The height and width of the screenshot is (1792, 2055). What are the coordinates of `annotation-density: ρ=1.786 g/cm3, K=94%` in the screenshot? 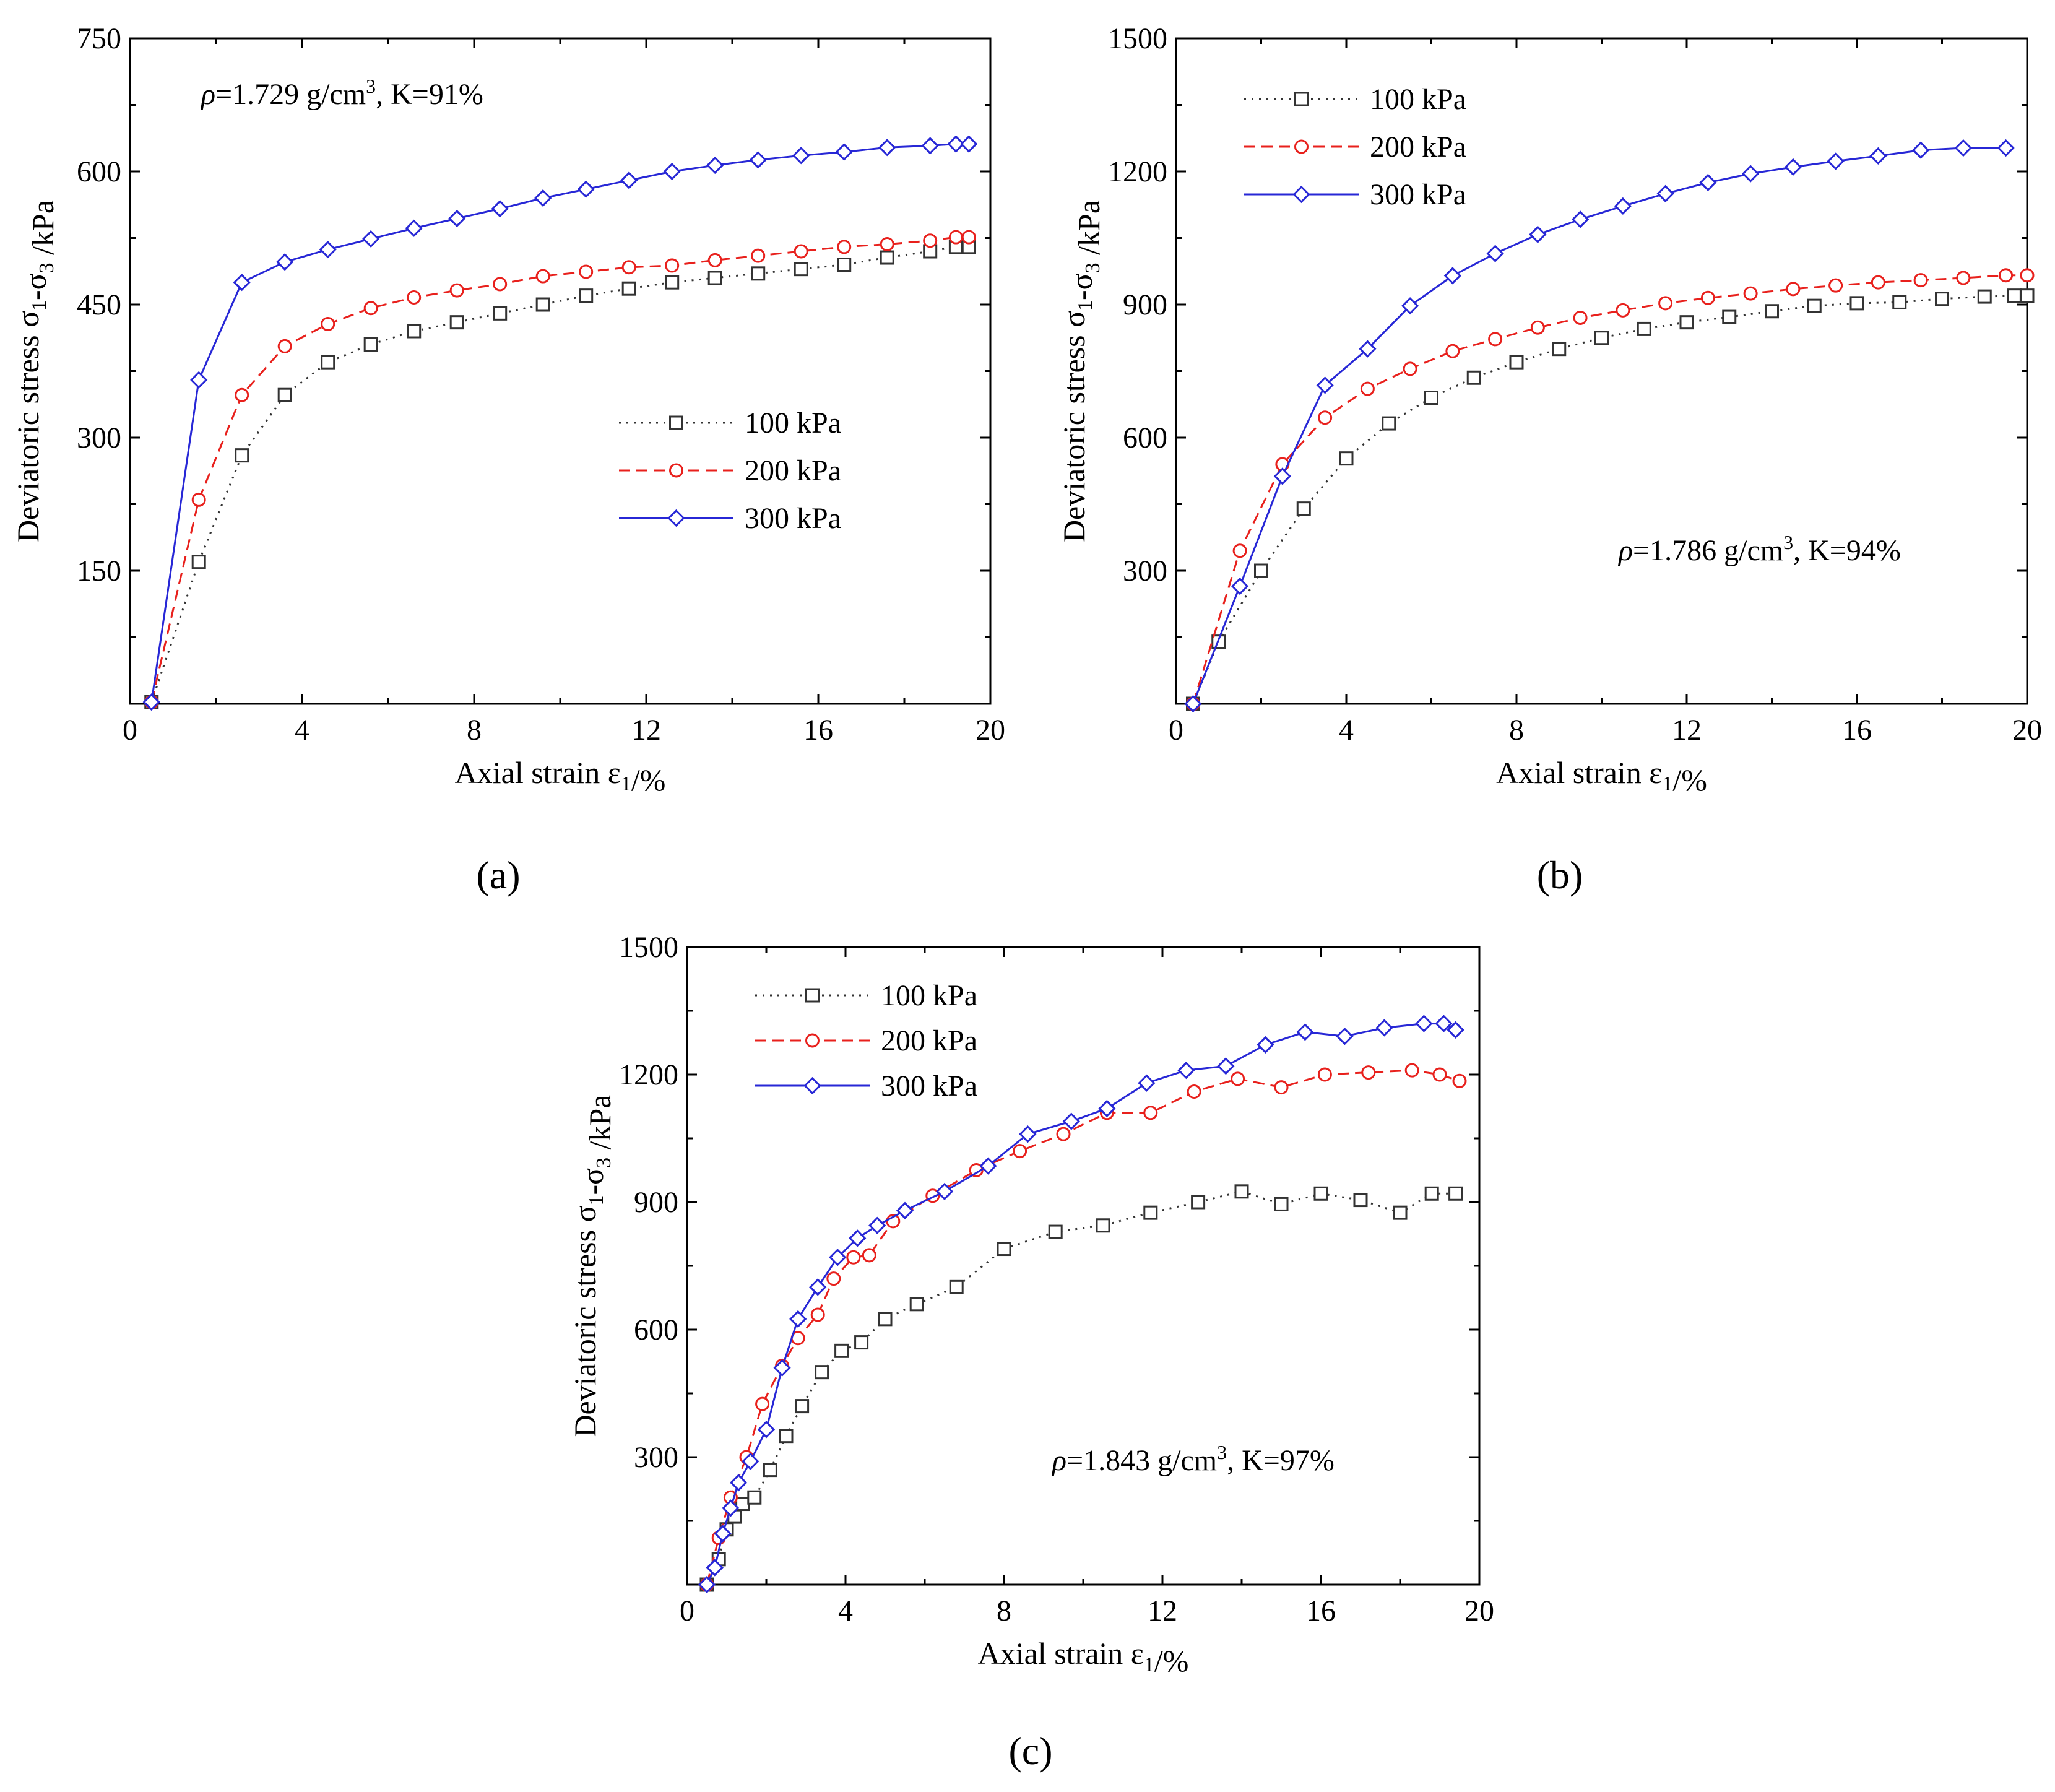 It's located at (1759, 549).